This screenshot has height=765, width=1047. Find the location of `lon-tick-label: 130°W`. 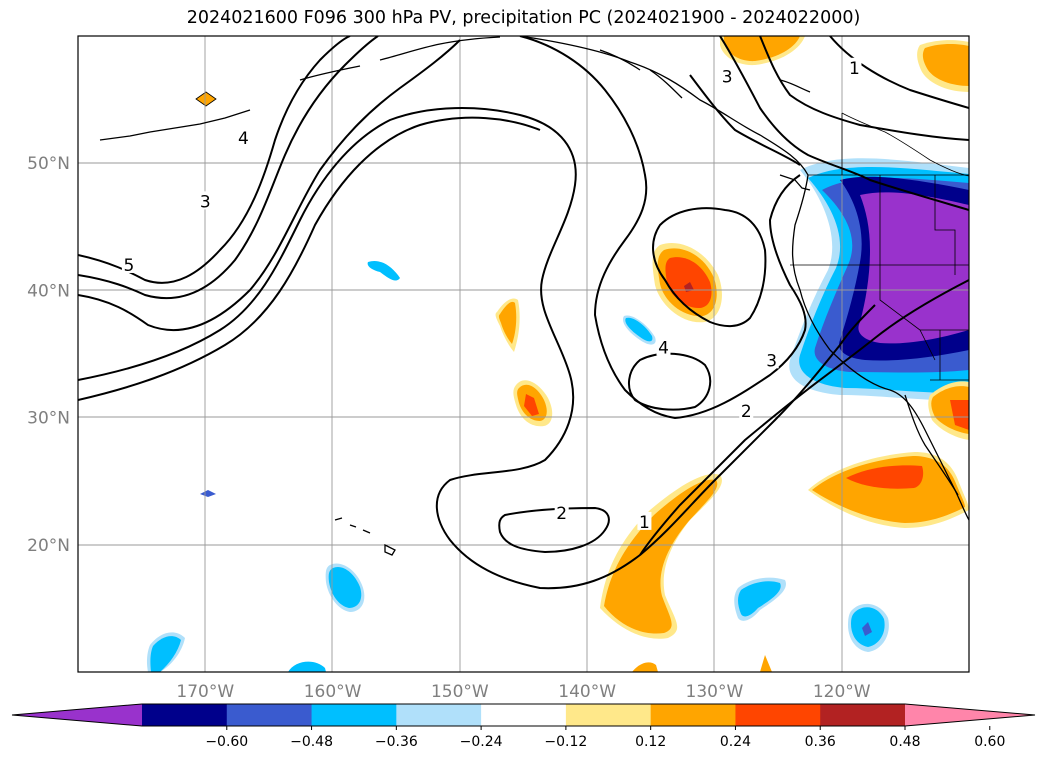

lon-tick-label: 130°W is located at coordinates (715, 692).